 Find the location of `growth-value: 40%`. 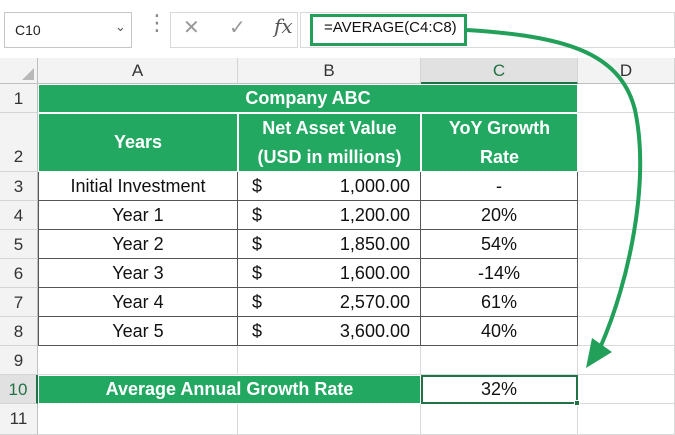

growth-value: 40% is located at coordinates (499, 330).